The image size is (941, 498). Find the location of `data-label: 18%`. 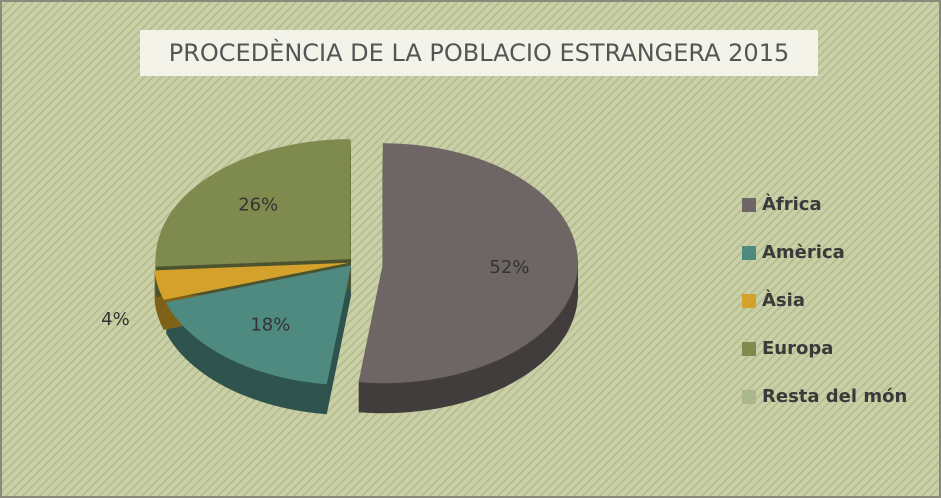

data-label: 18% is located at coordinates (270, 324).